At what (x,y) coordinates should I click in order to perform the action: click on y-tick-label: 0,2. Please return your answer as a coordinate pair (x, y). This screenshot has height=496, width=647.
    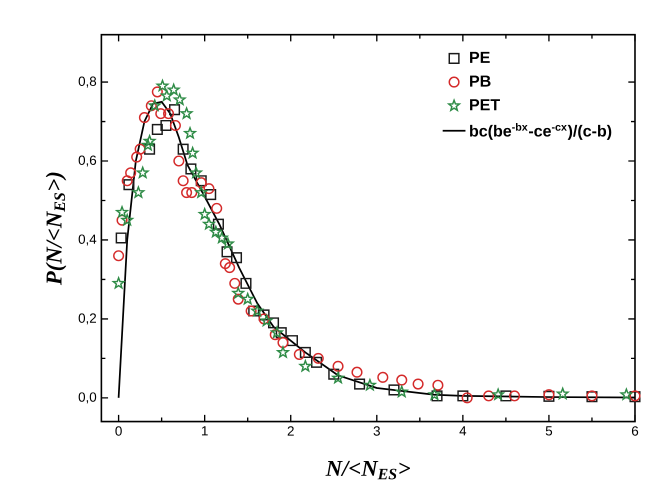
    Looking at the image, I should click on (87, 318).